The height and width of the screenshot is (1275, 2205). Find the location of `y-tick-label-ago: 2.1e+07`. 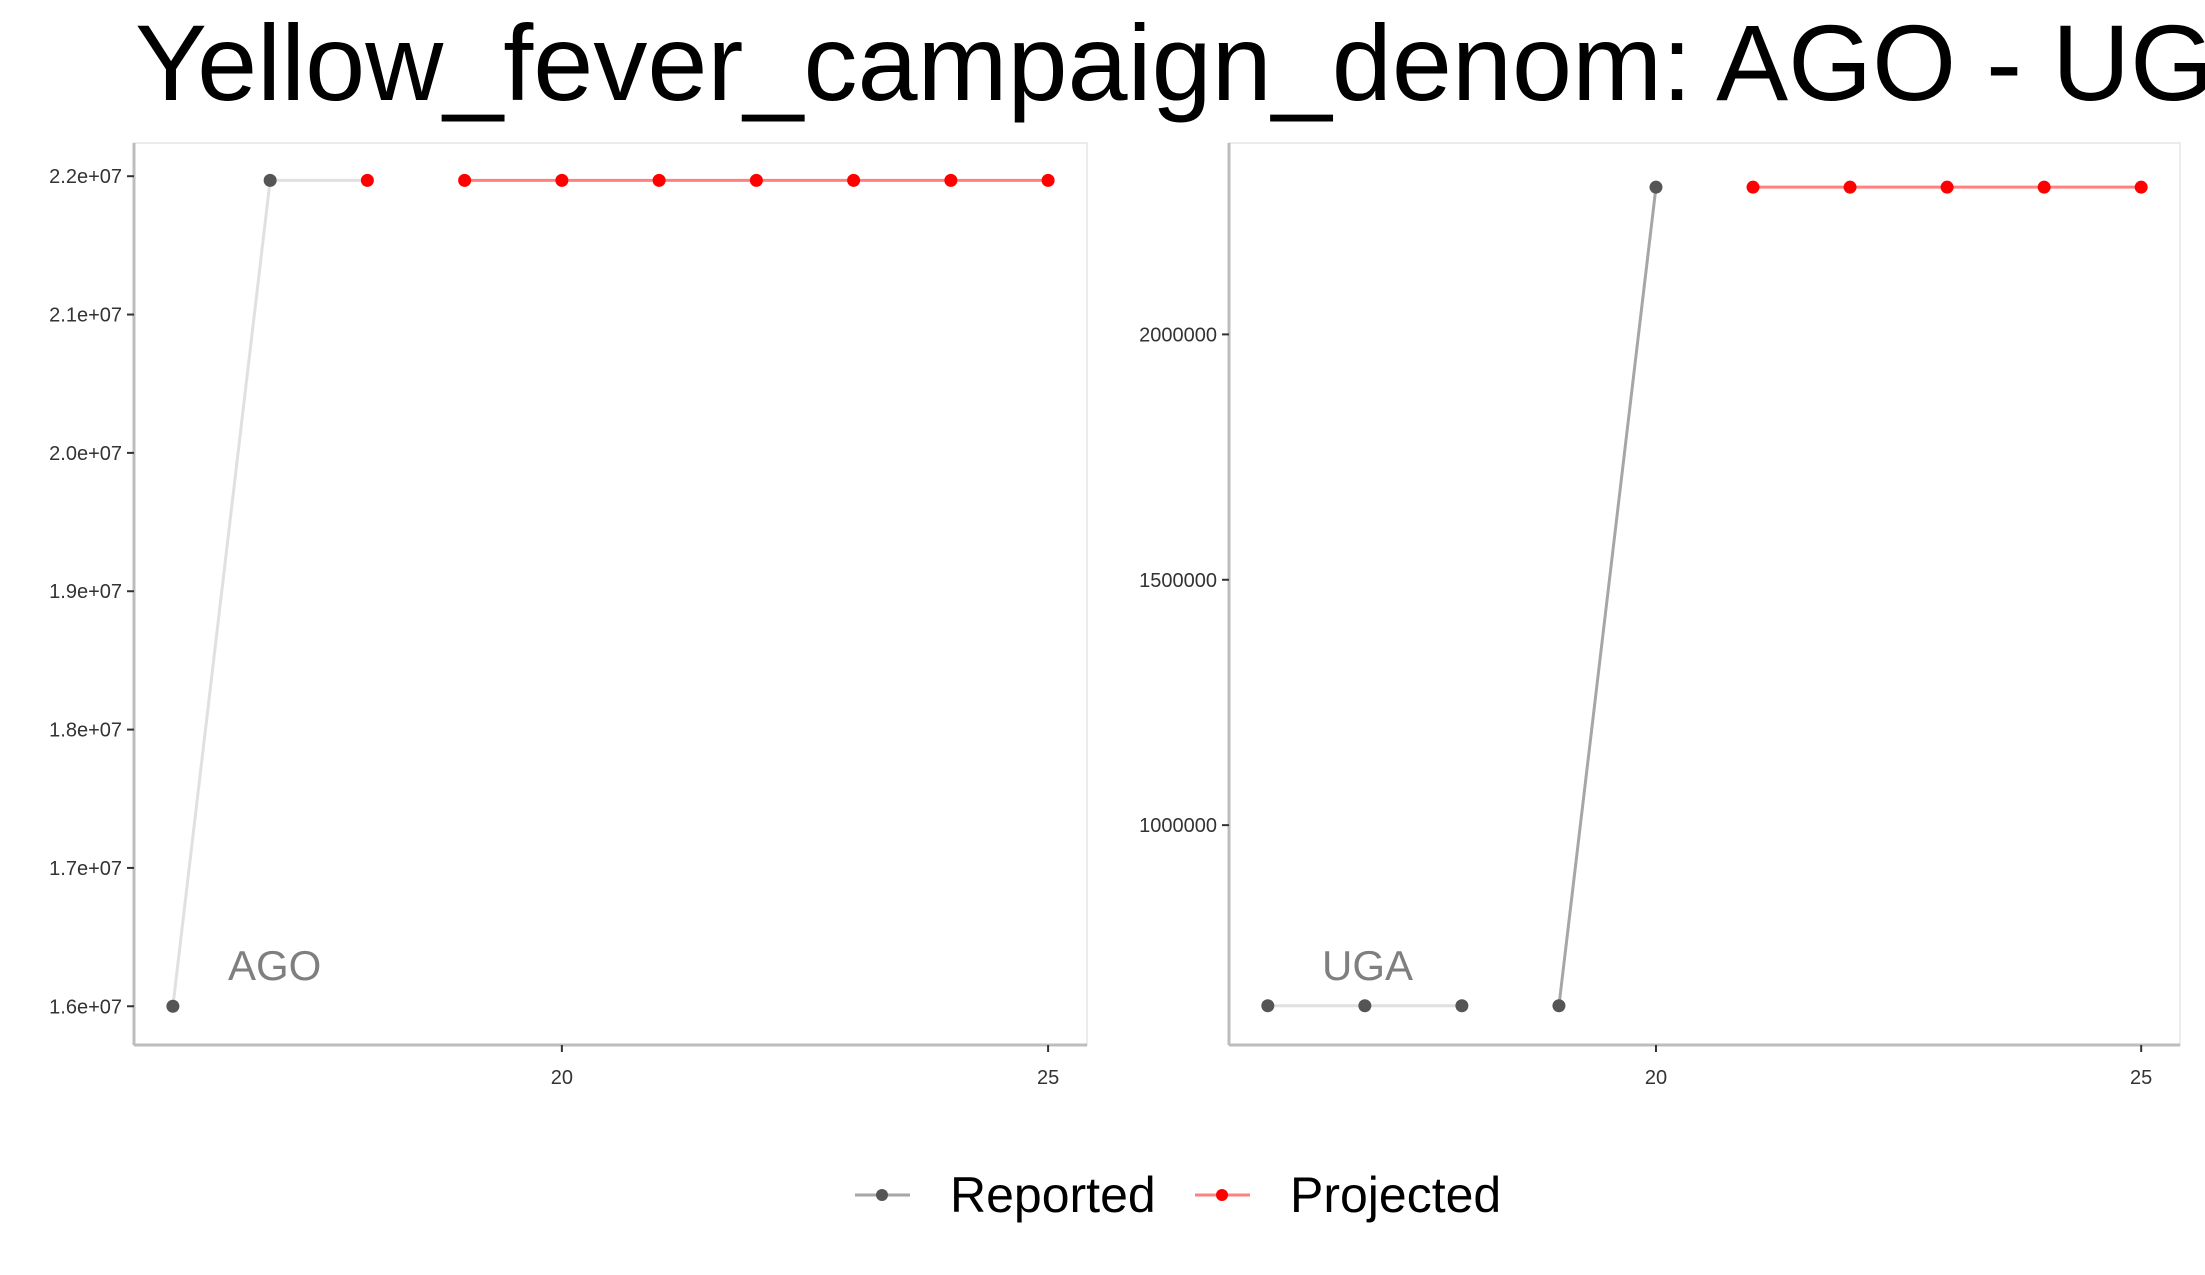

y-tick-label-ago: 2.1e+07 is located at coordinates (85, 316).